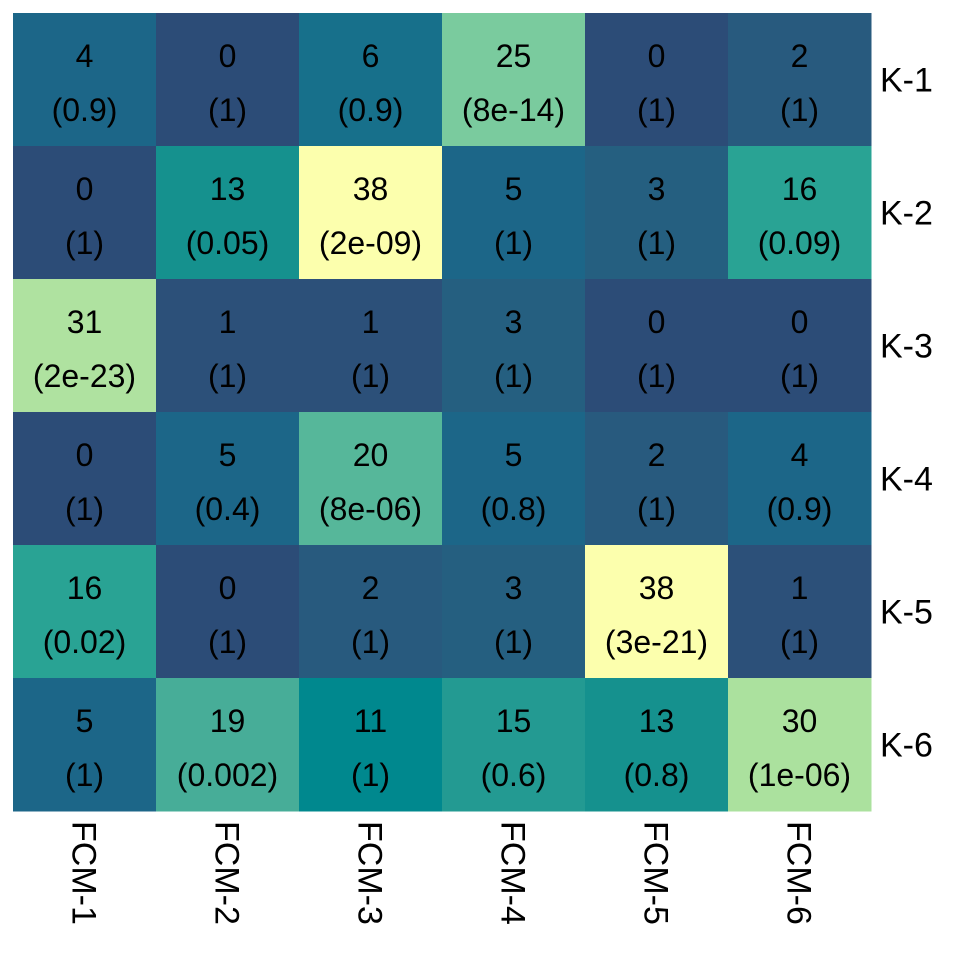 This screenshot has width=960, height=960. What do you see at coordinates (513, 110) in the screenshot?
I see `cell-pvalue: (8e-14)` at bounding box center [513, 110].